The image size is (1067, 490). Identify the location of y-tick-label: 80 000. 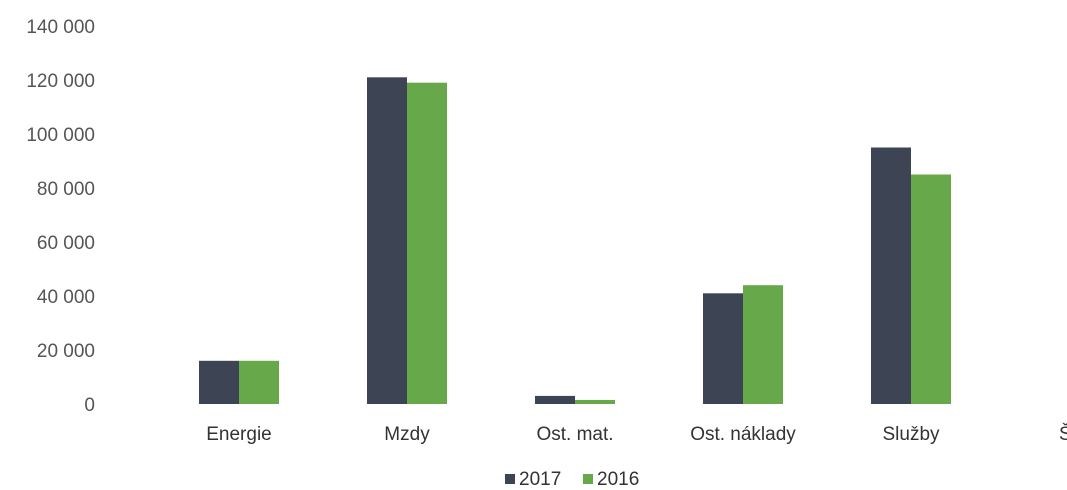
(66, 189).